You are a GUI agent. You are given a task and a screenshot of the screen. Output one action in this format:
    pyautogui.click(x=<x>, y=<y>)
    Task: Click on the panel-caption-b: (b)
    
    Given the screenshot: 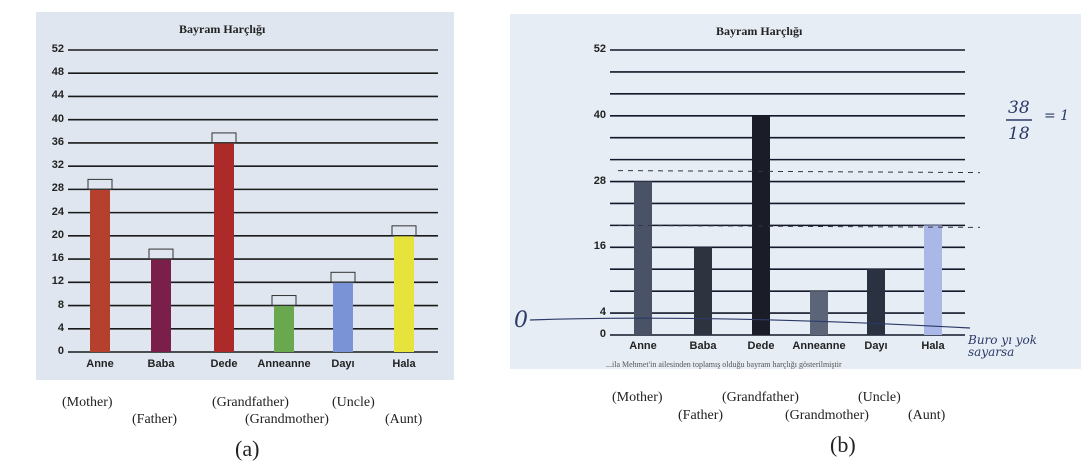 What is the action you would take?
    pyautogui.click(x=843, y=444)
    